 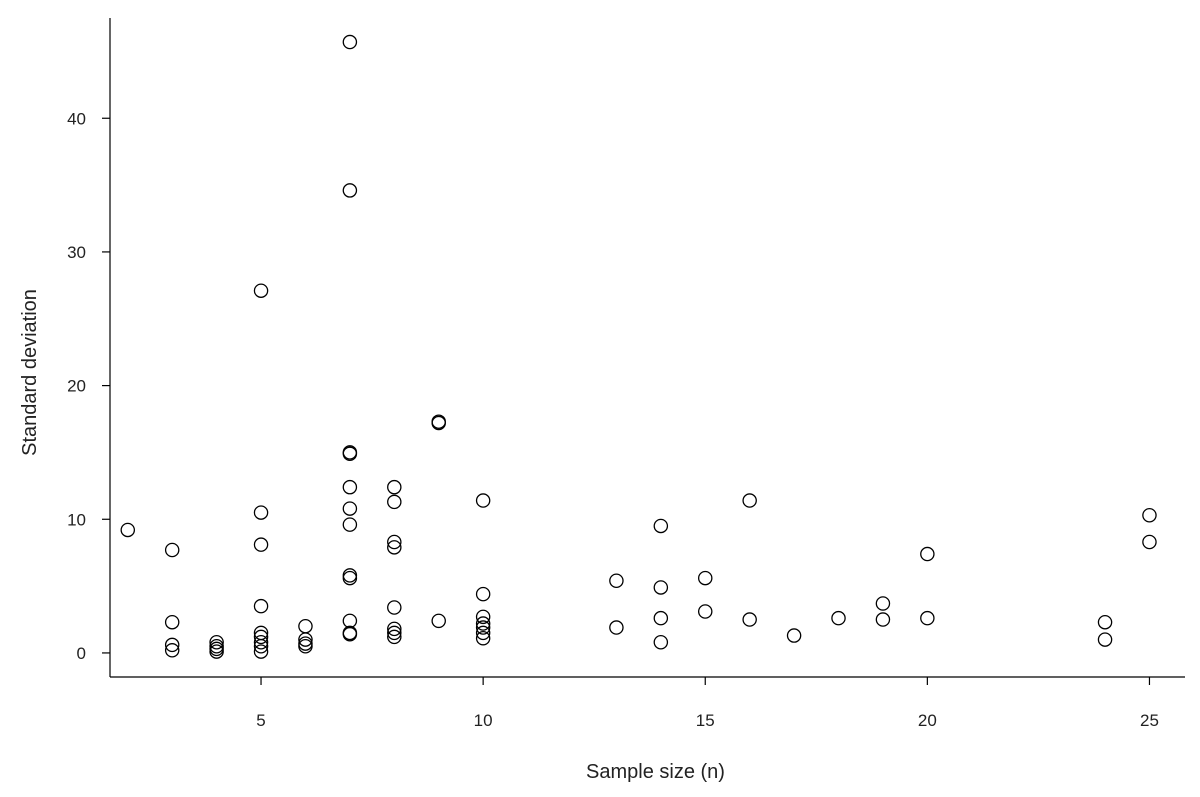 I want to click on x-axis-ticks: 5 10 15 20 25, so click(x=707, y=703).